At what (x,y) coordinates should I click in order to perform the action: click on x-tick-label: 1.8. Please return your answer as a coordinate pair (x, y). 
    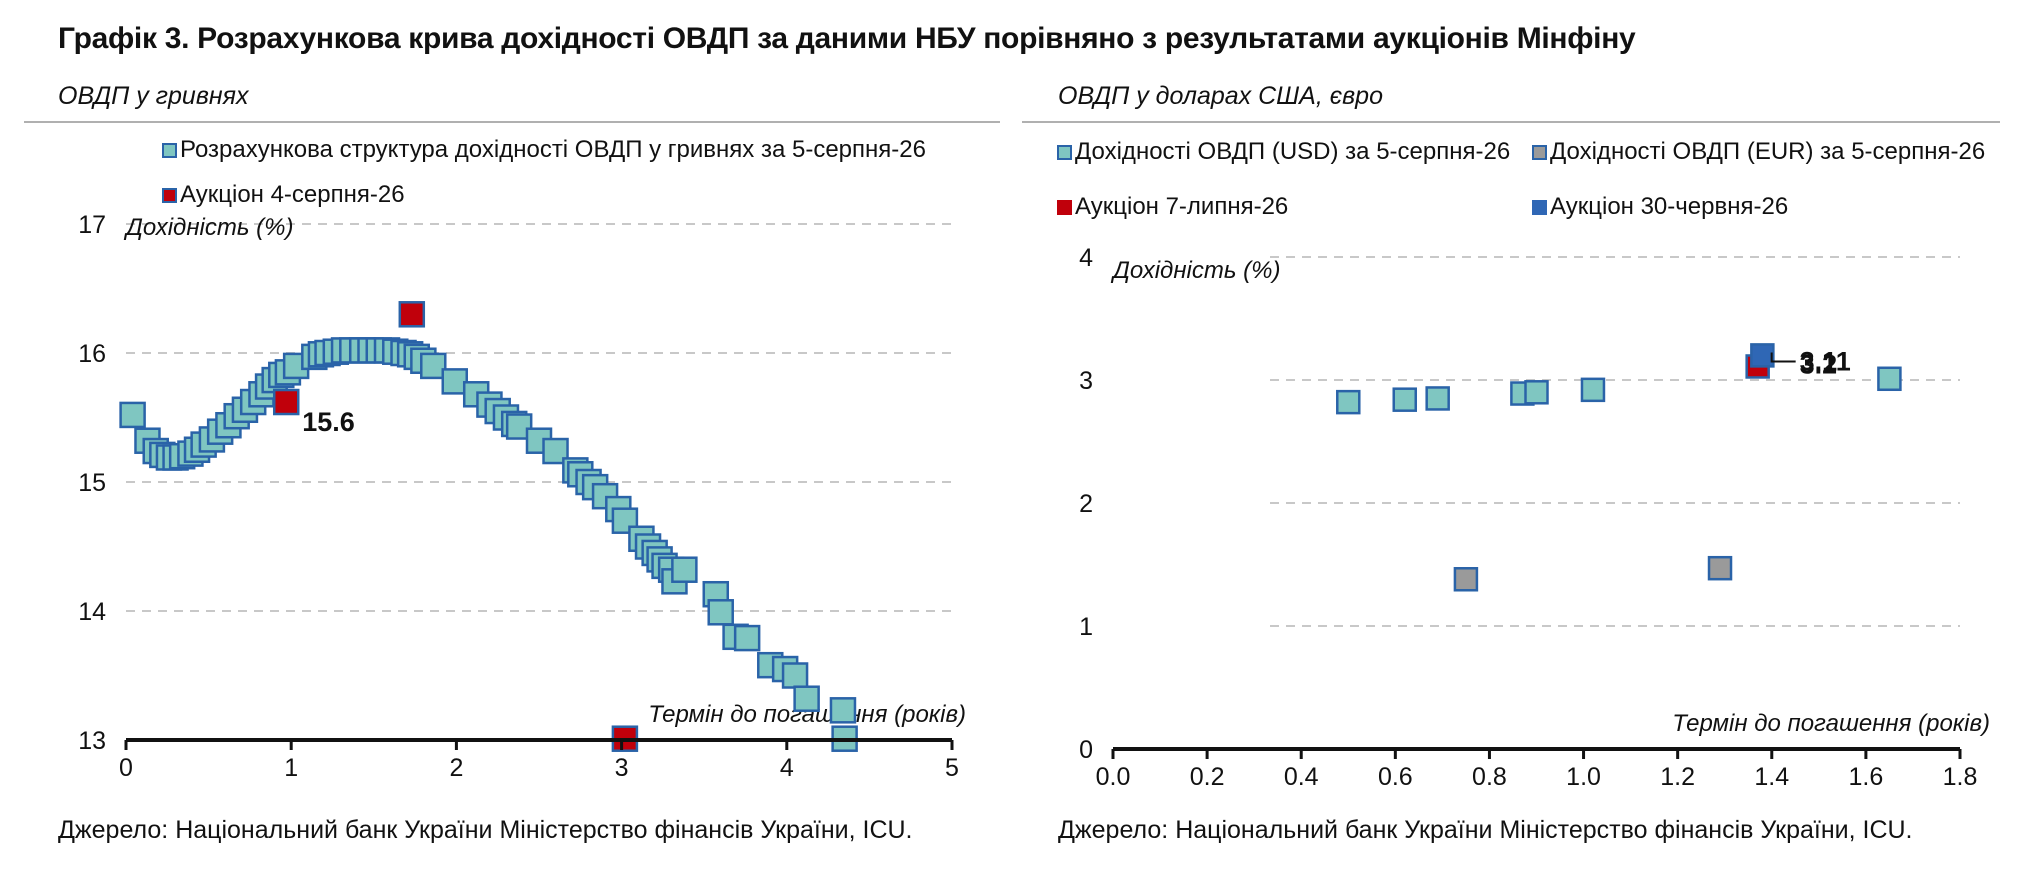
    Looking at the image, I should click on (1960, 777).